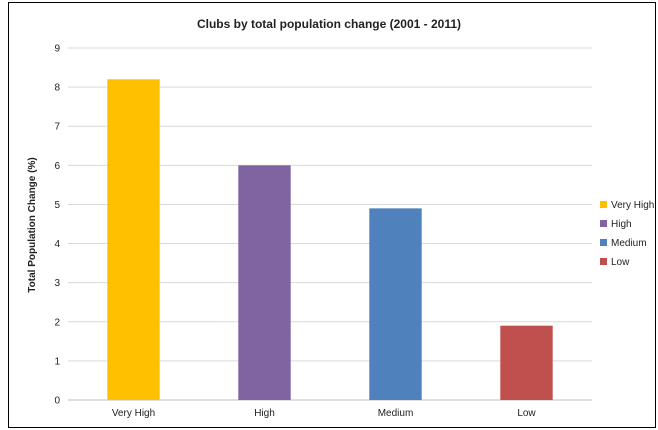 The height and width of the screenshot is (430, 658). What do you see at coordinates (57, 244) in the screenshot?
I see `y-tick-label: 4` at bounding box center [57, 244].